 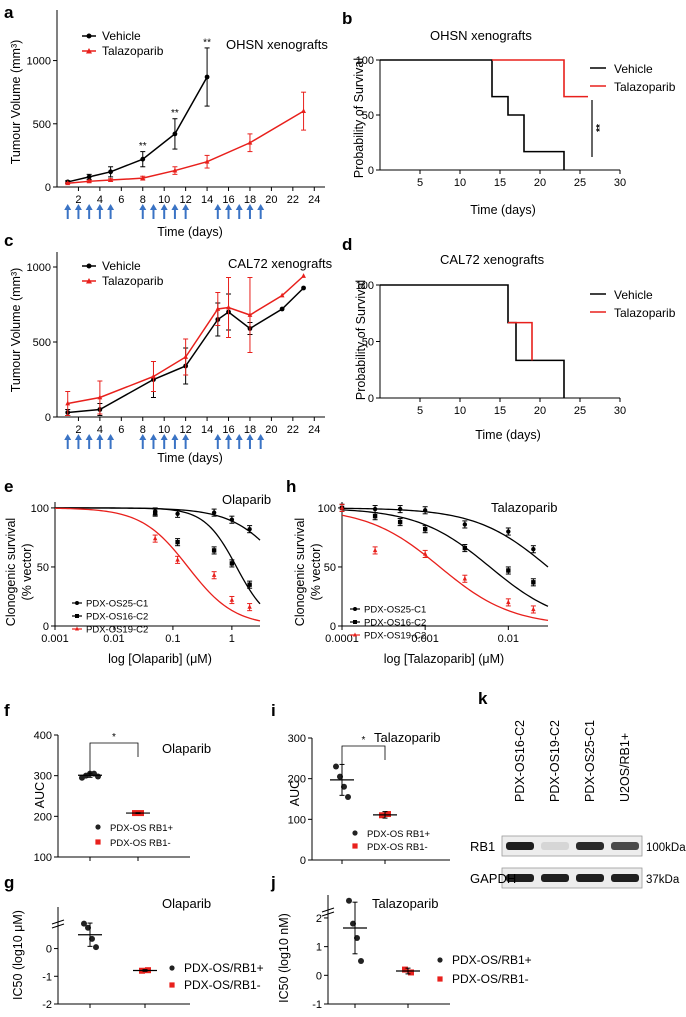 I want to click on panel-e-axes: 0.001 0.01 0.1 1 0 50 100, so click(x=145, y=573).